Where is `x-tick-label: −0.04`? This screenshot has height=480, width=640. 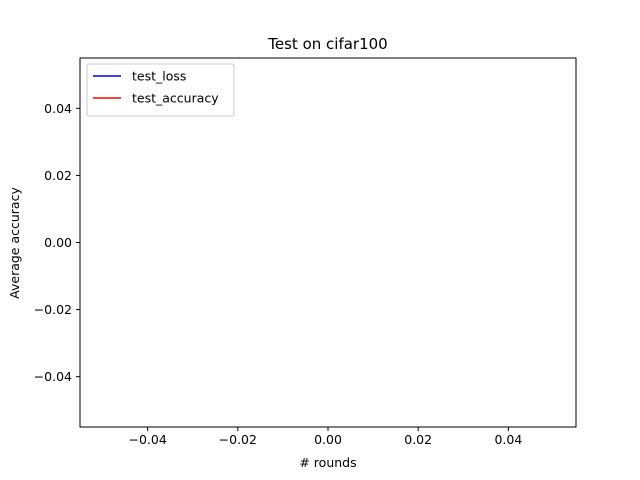
x-tick-label: −0.04 is located at coordinates (147, 439).